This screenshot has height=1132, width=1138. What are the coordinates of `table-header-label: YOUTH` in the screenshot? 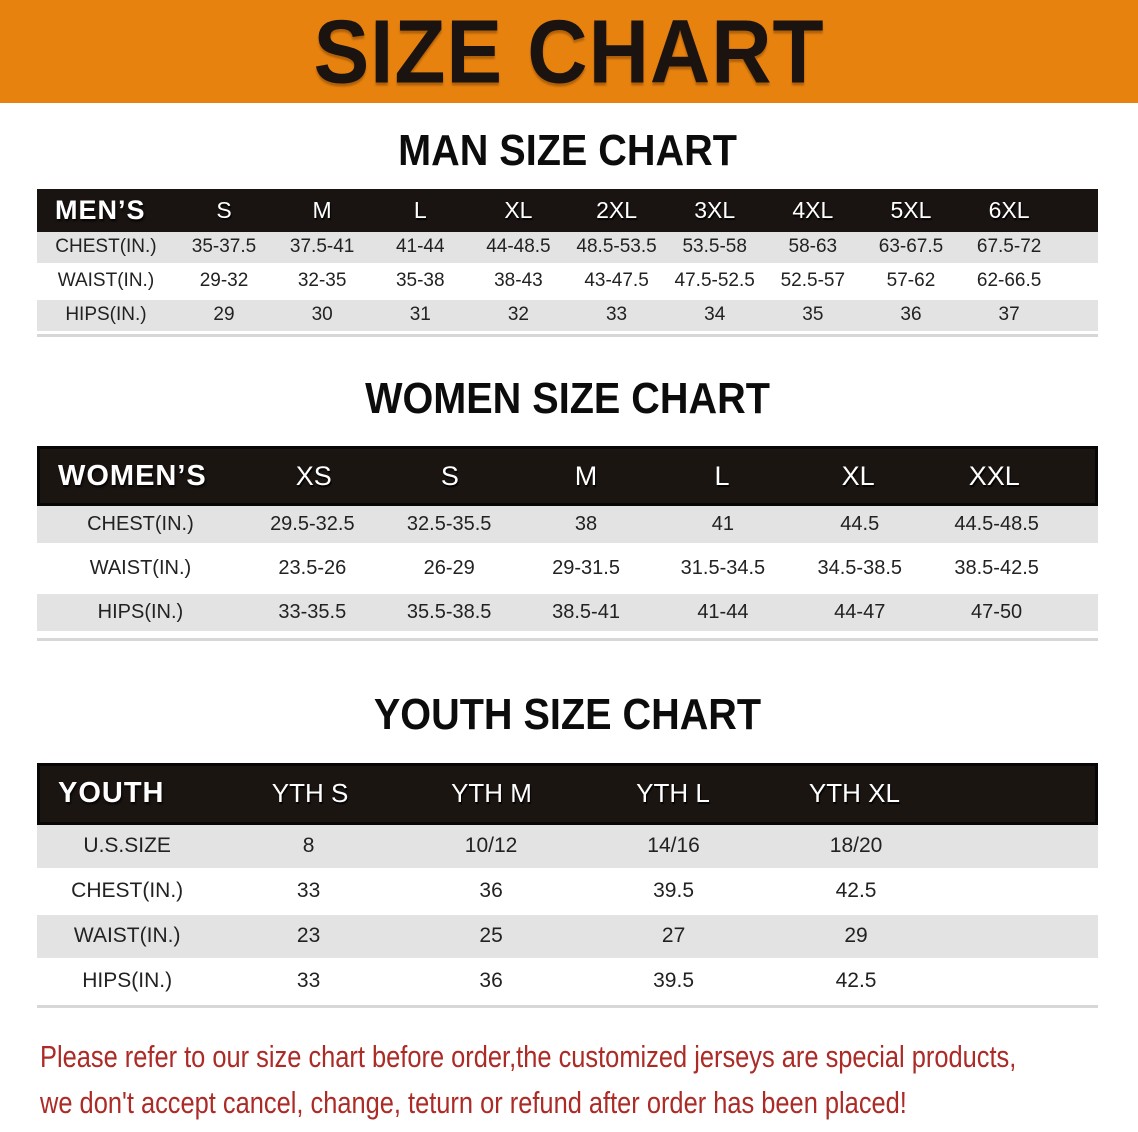 It's located at (111, 793).